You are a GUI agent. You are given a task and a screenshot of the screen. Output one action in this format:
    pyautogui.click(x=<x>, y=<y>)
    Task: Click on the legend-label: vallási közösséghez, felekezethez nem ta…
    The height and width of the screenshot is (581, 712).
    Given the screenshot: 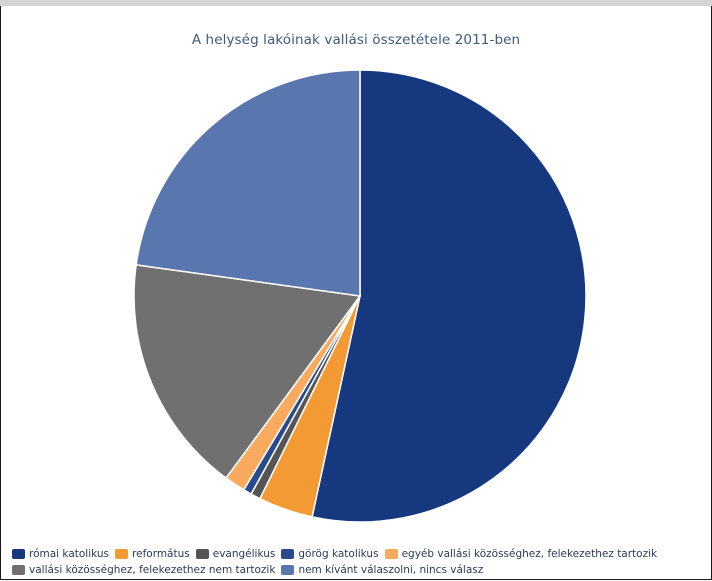 What is the action you would take?
    pyautogui.click(x=152, y=570)
    